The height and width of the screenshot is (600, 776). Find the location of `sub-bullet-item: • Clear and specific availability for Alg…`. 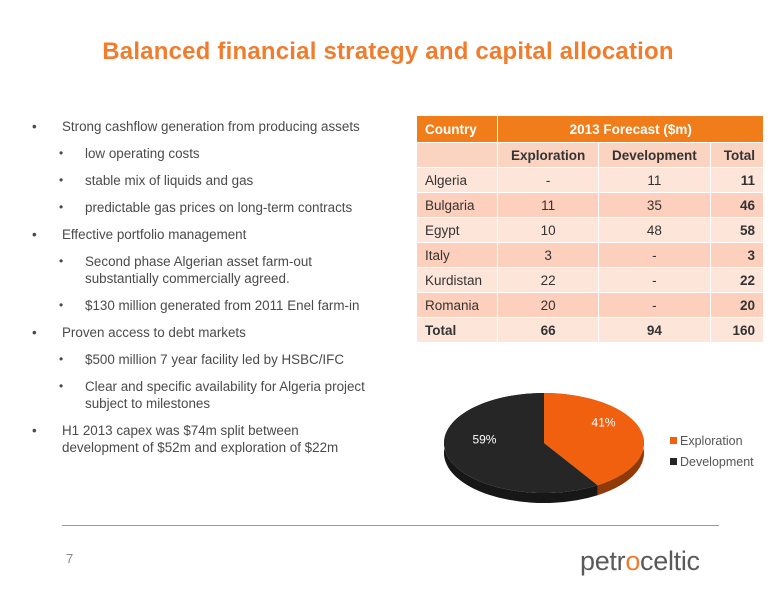

sub-bullet-item: • Clear and specific availability for Alg… is located at coordinates (210, 395).